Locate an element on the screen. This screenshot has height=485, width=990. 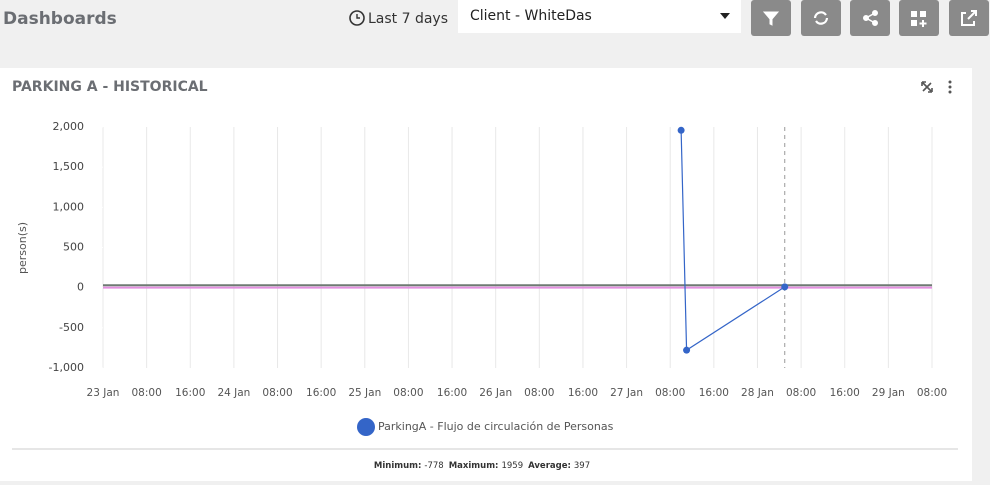
external-icon is located at coordinates (969, 18).